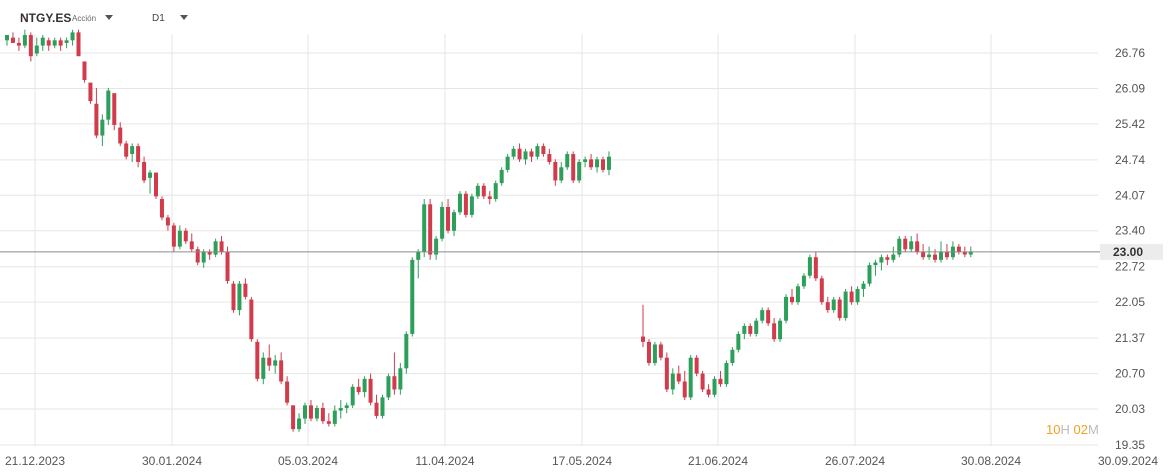 The width and height of the screenshot is (1175, 476). Describe the element at coordinates (1130, 374) in the screenshot. I see `y-tick-label: 20.70` at that location.